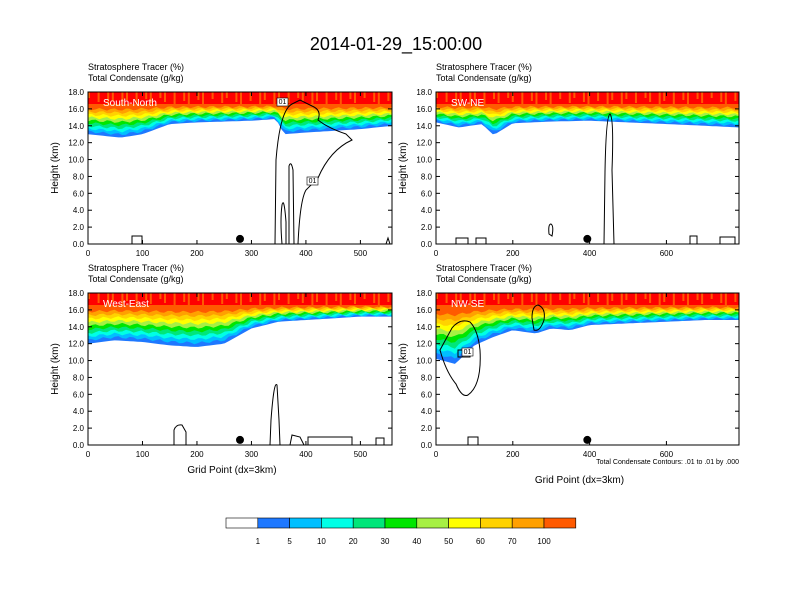  What do you see at coordinates (240, 439) in the screenshot?
I see `location-marker` at bounding box center [240, 439].